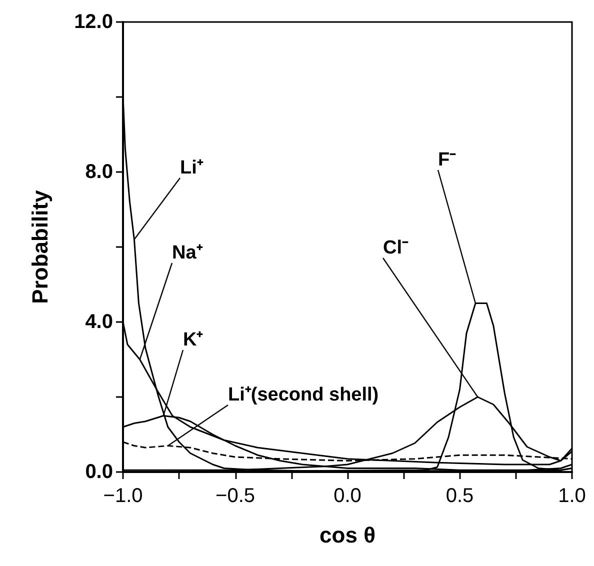 This screenshot has width=594, height=566. I want to click on text: Cl⁻, so click(396, 248).